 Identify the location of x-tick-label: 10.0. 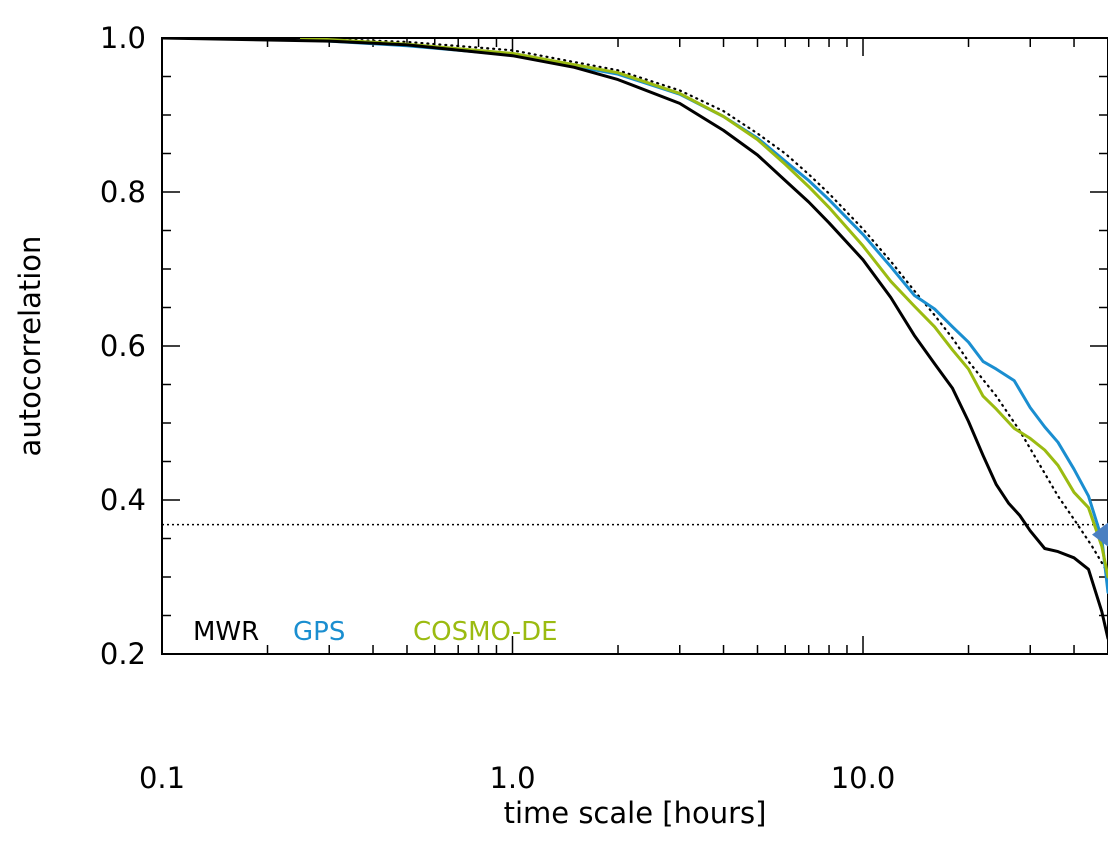
(863, 778).